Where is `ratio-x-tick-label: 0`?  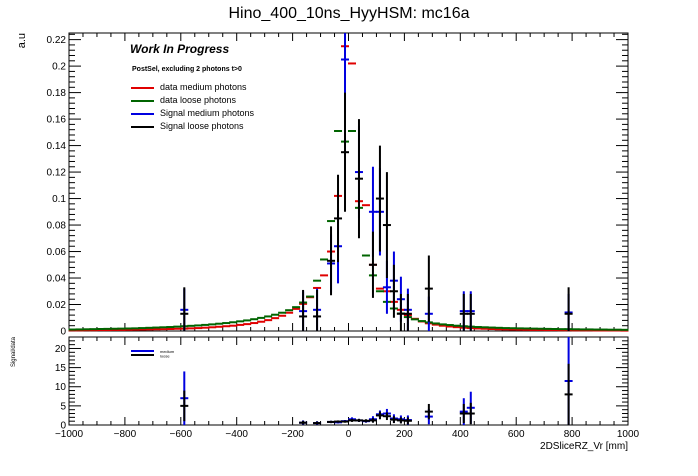 ratio-x-tick-label: 0 is located at coordinates (349, 434).